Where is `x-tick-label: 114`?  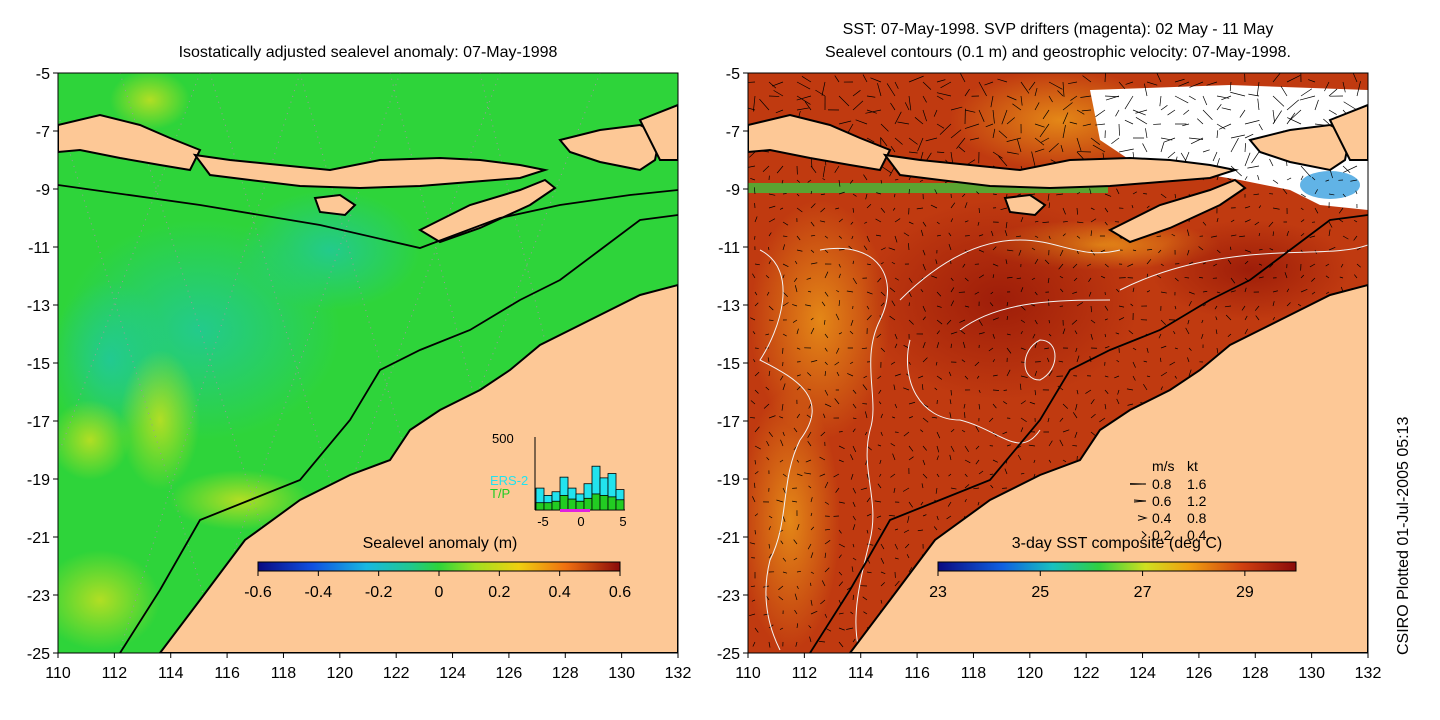
x-tick-label: 114 is located at coordinates (171, 673).